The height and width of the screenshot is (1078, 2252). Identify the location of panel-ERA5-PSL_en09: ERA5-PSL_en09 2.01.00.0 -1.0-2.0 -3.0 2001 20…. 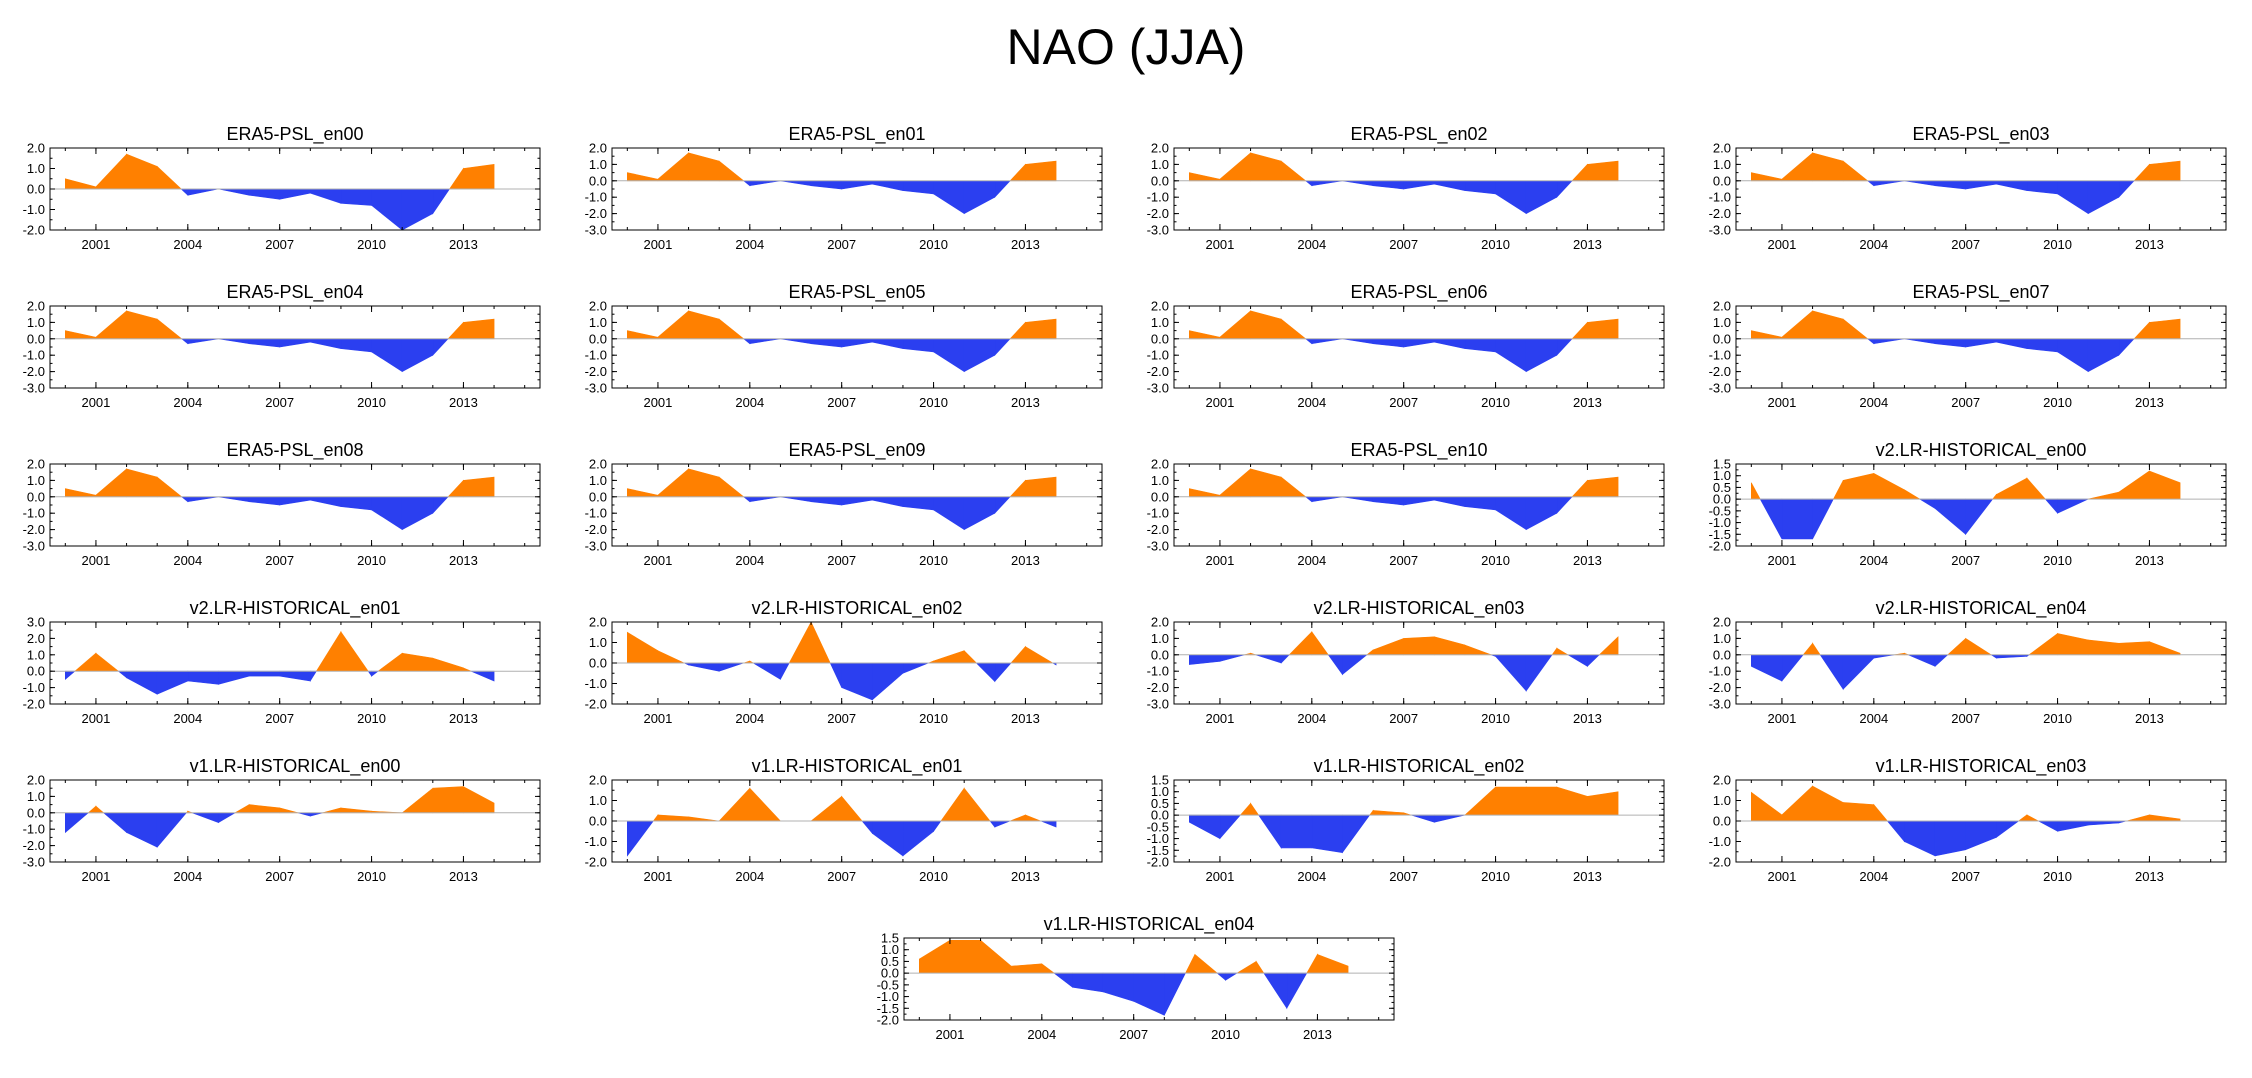
(844, 504).